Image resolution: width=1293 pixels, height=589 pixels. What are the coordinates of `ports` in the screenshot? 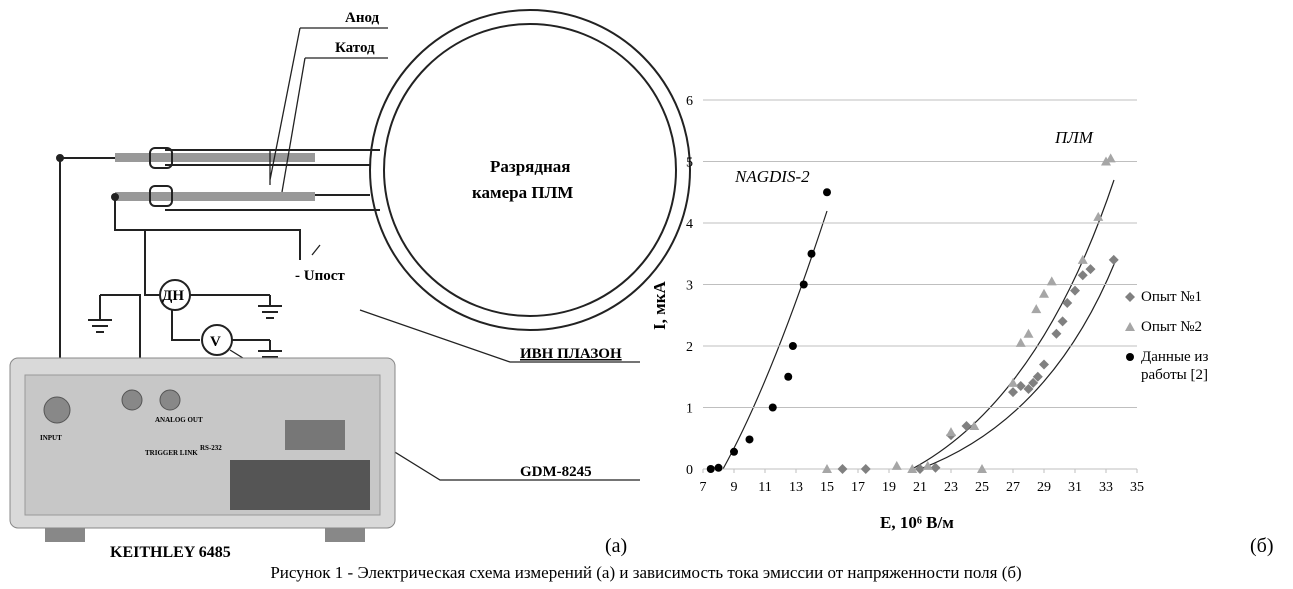 It's located at (272, 180).